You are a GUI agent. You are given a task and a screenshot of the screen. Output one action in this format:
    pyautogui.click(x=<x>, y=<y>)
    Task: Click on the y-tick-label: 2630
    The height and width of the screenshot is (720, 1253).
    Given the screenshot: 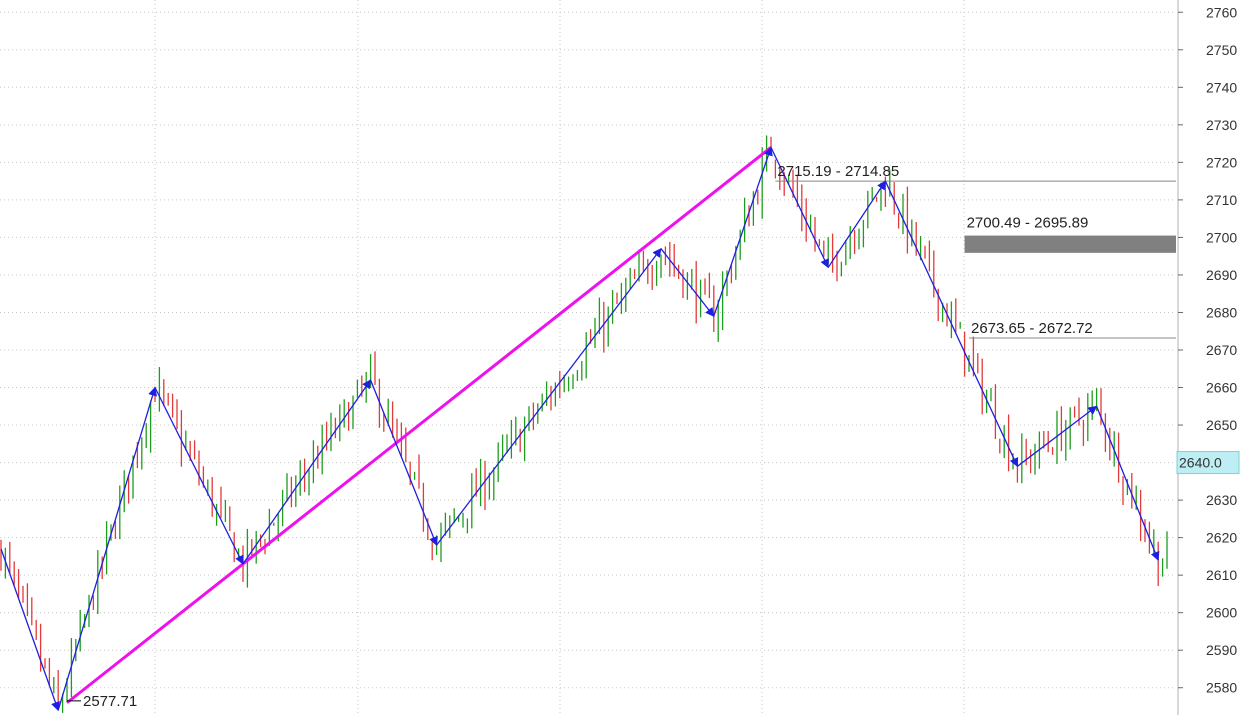 What is the action you would take?
    pyautogui.click(x=1221, y=500)
    